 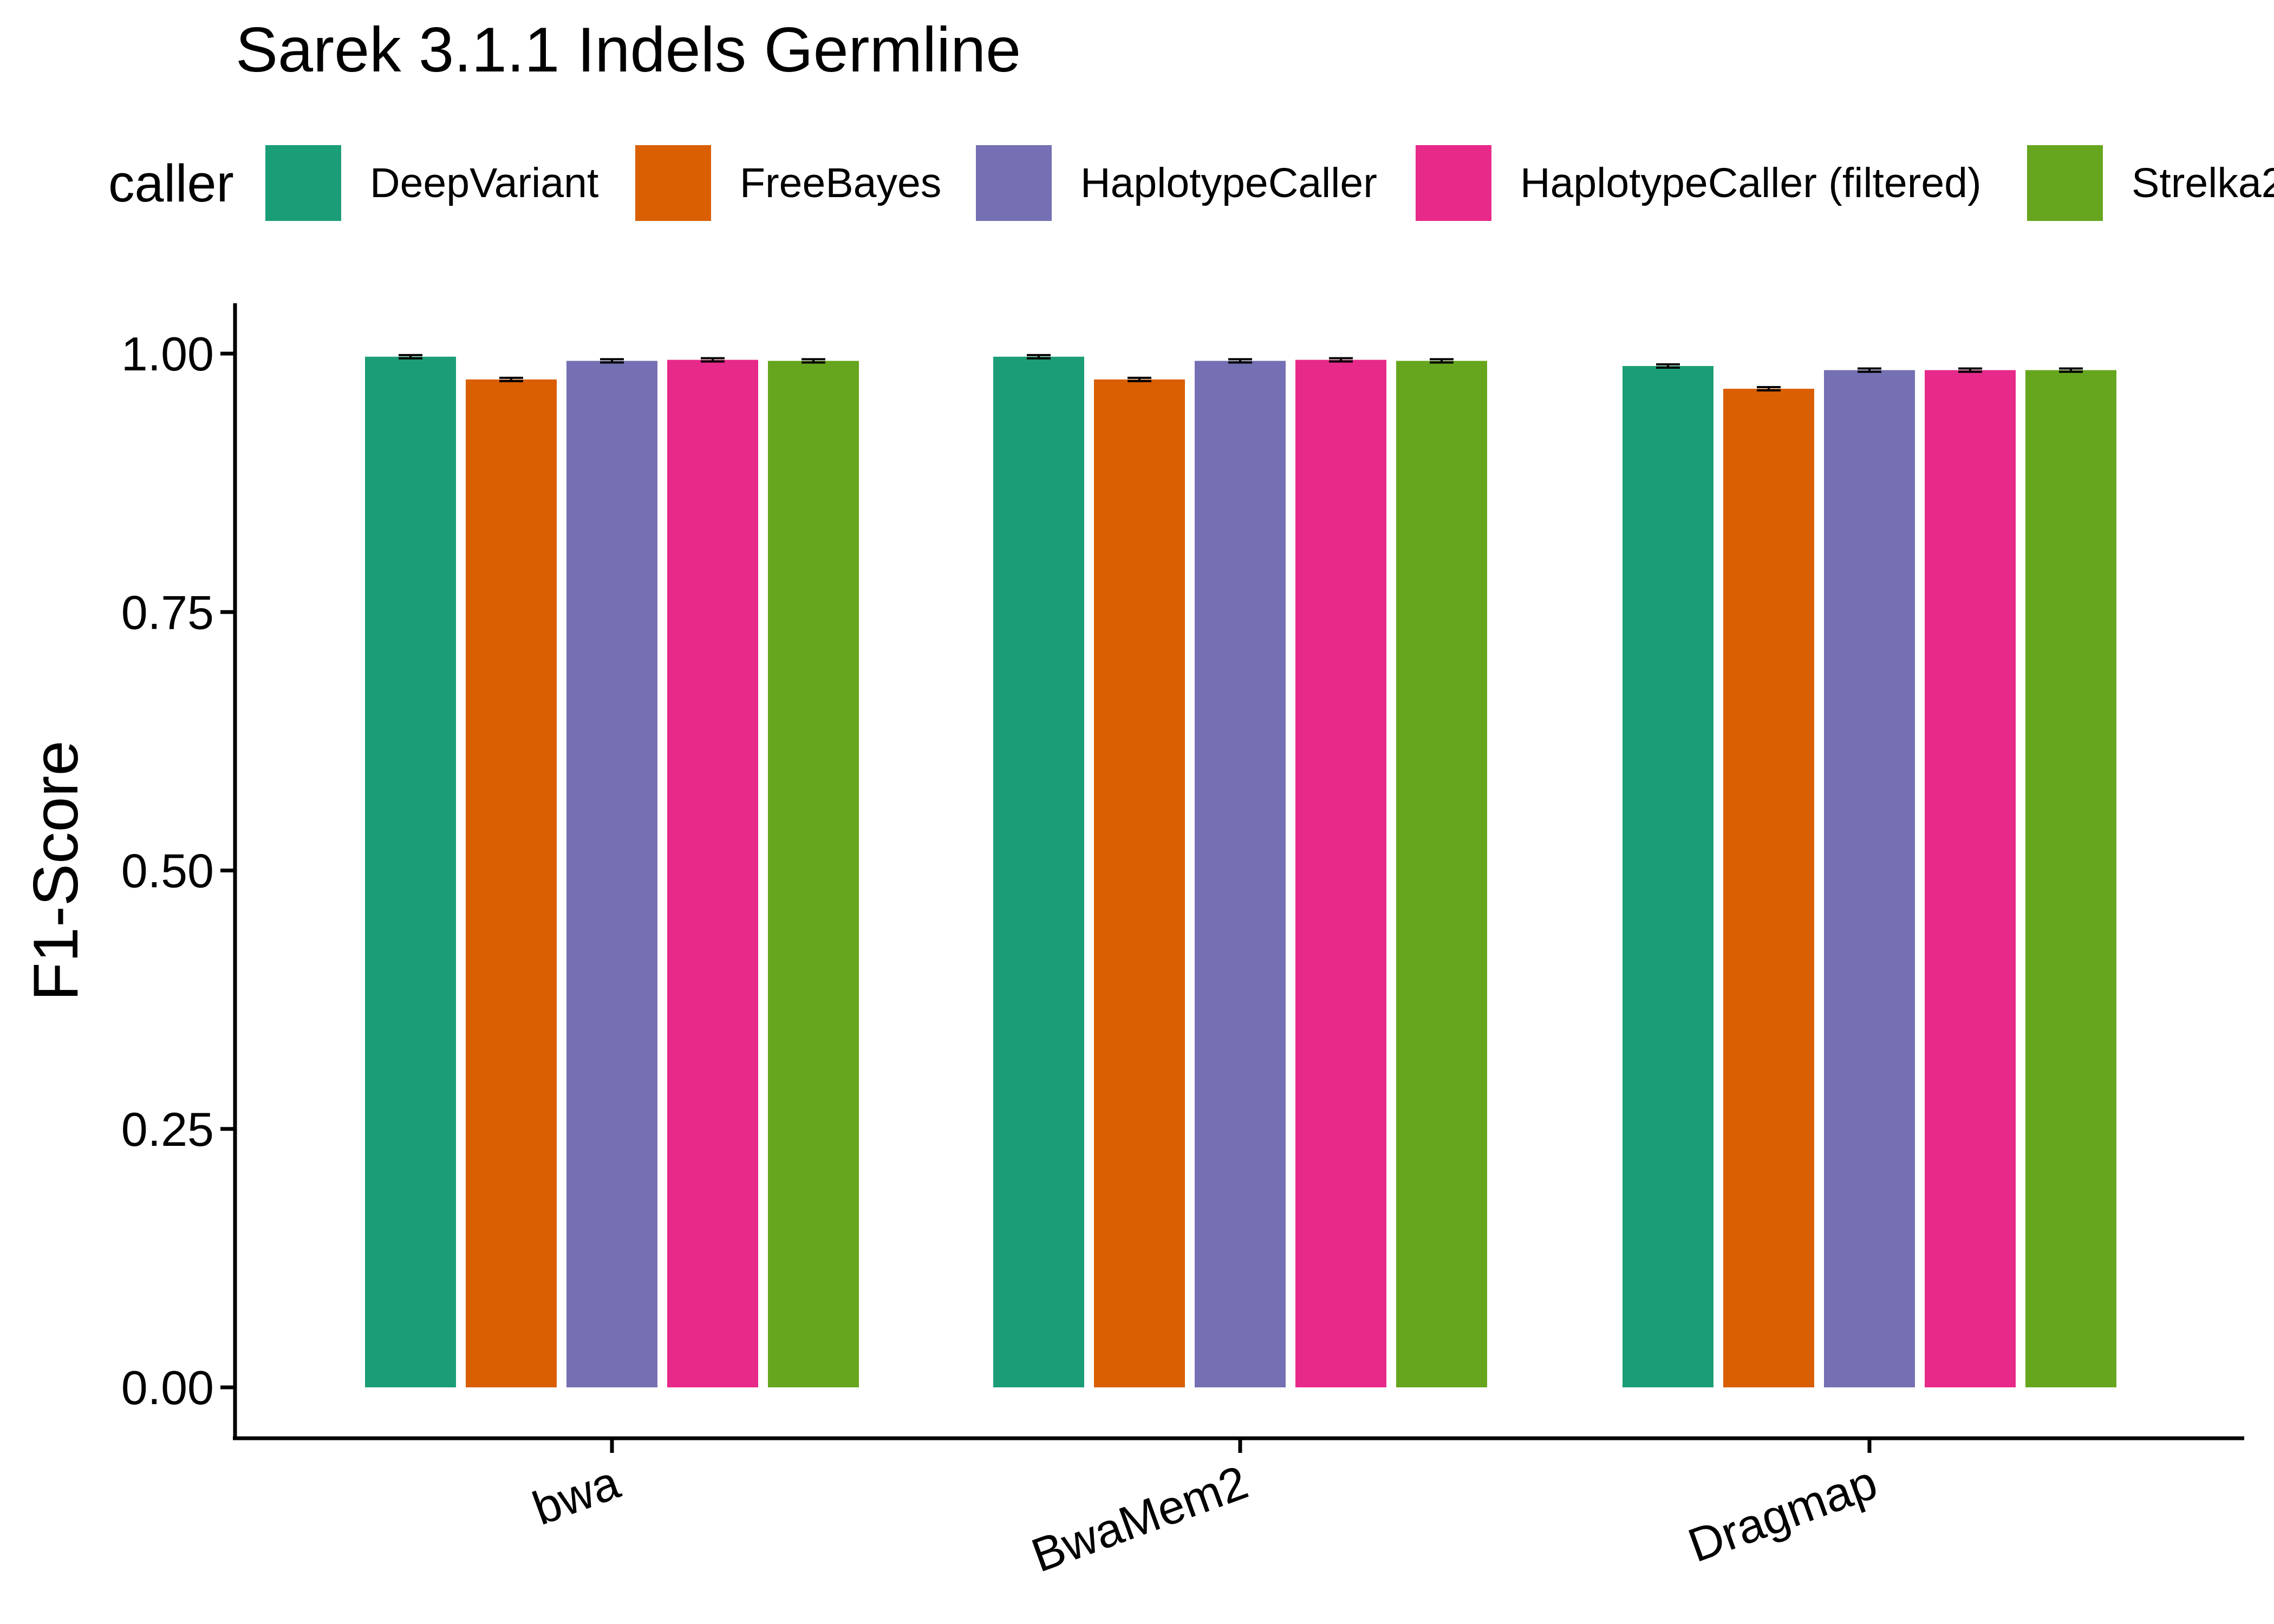 What do you see at coordinates (576, 1495) in the screenshot?
I see `x-tick-label-bwa: bwa` at bounding box center [576, 1495].